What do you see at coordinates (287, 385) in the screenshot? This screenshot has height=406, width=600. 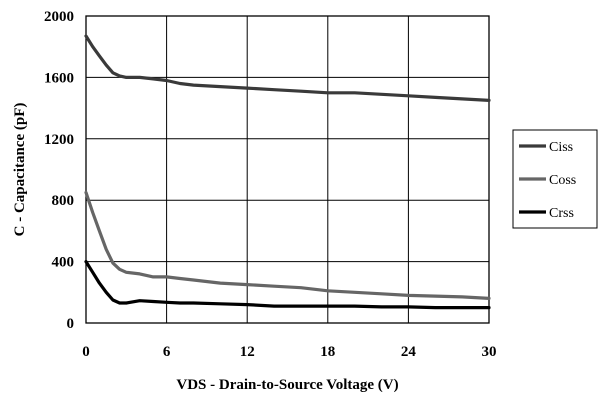 I see `x-axis-title: VDS - Drain-to-Source Voltage (V)` at bounding box center [287, 385].